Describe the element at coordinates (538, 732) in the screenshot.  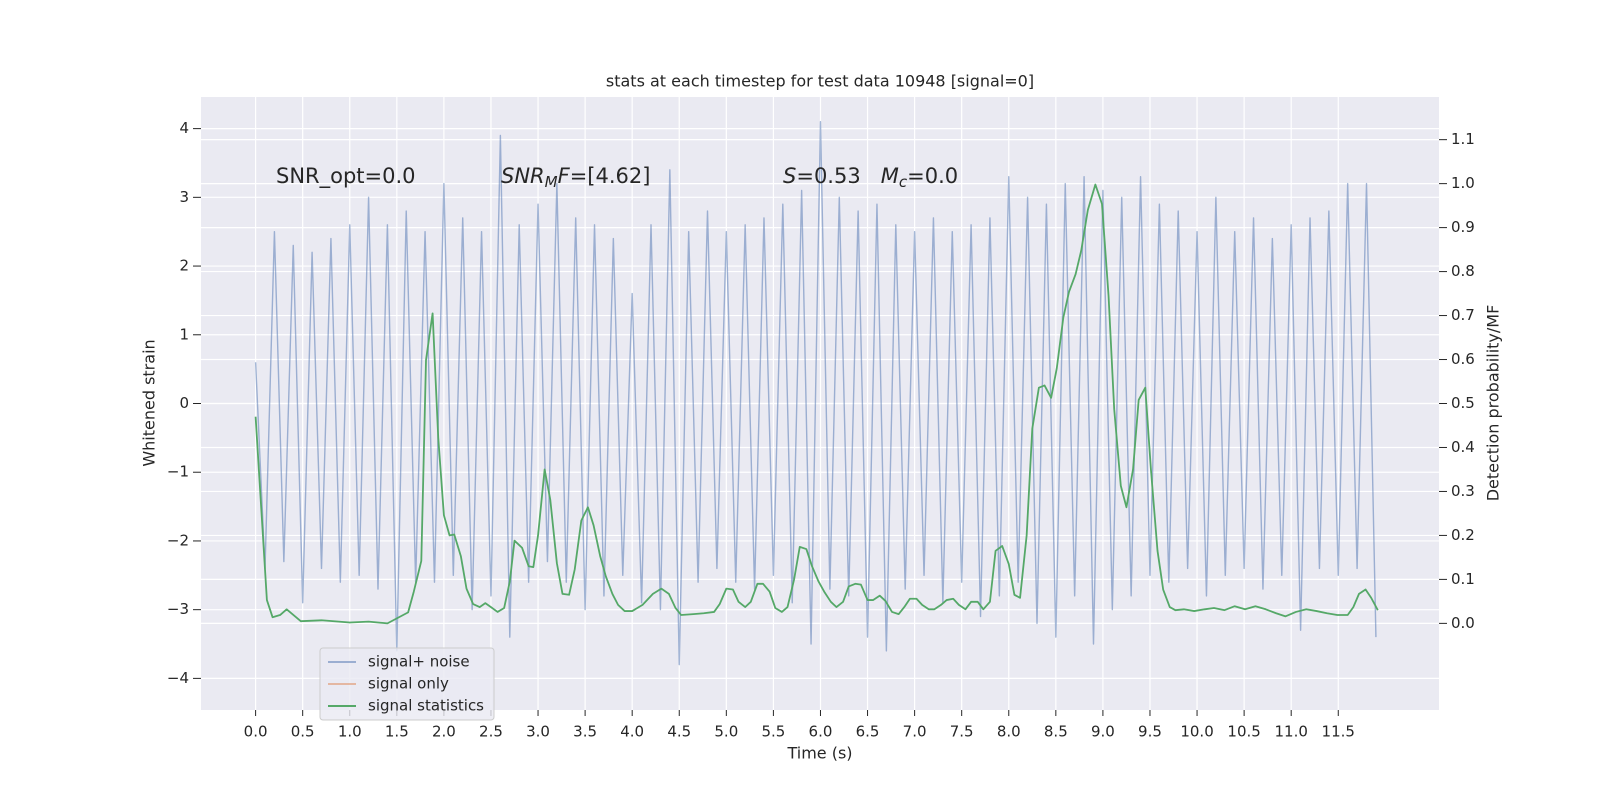
I see `x-tick-label: 3.0` at that location.